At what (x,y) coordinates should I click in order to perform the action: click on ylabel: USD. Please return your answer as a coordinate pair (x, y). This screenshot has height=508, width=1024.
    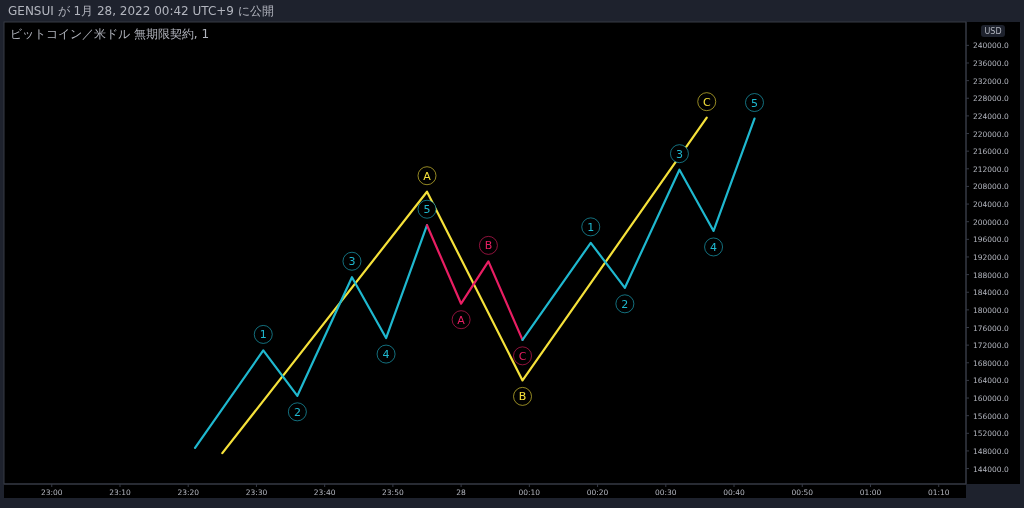
    Looking at the image, I should click on (993, 31).